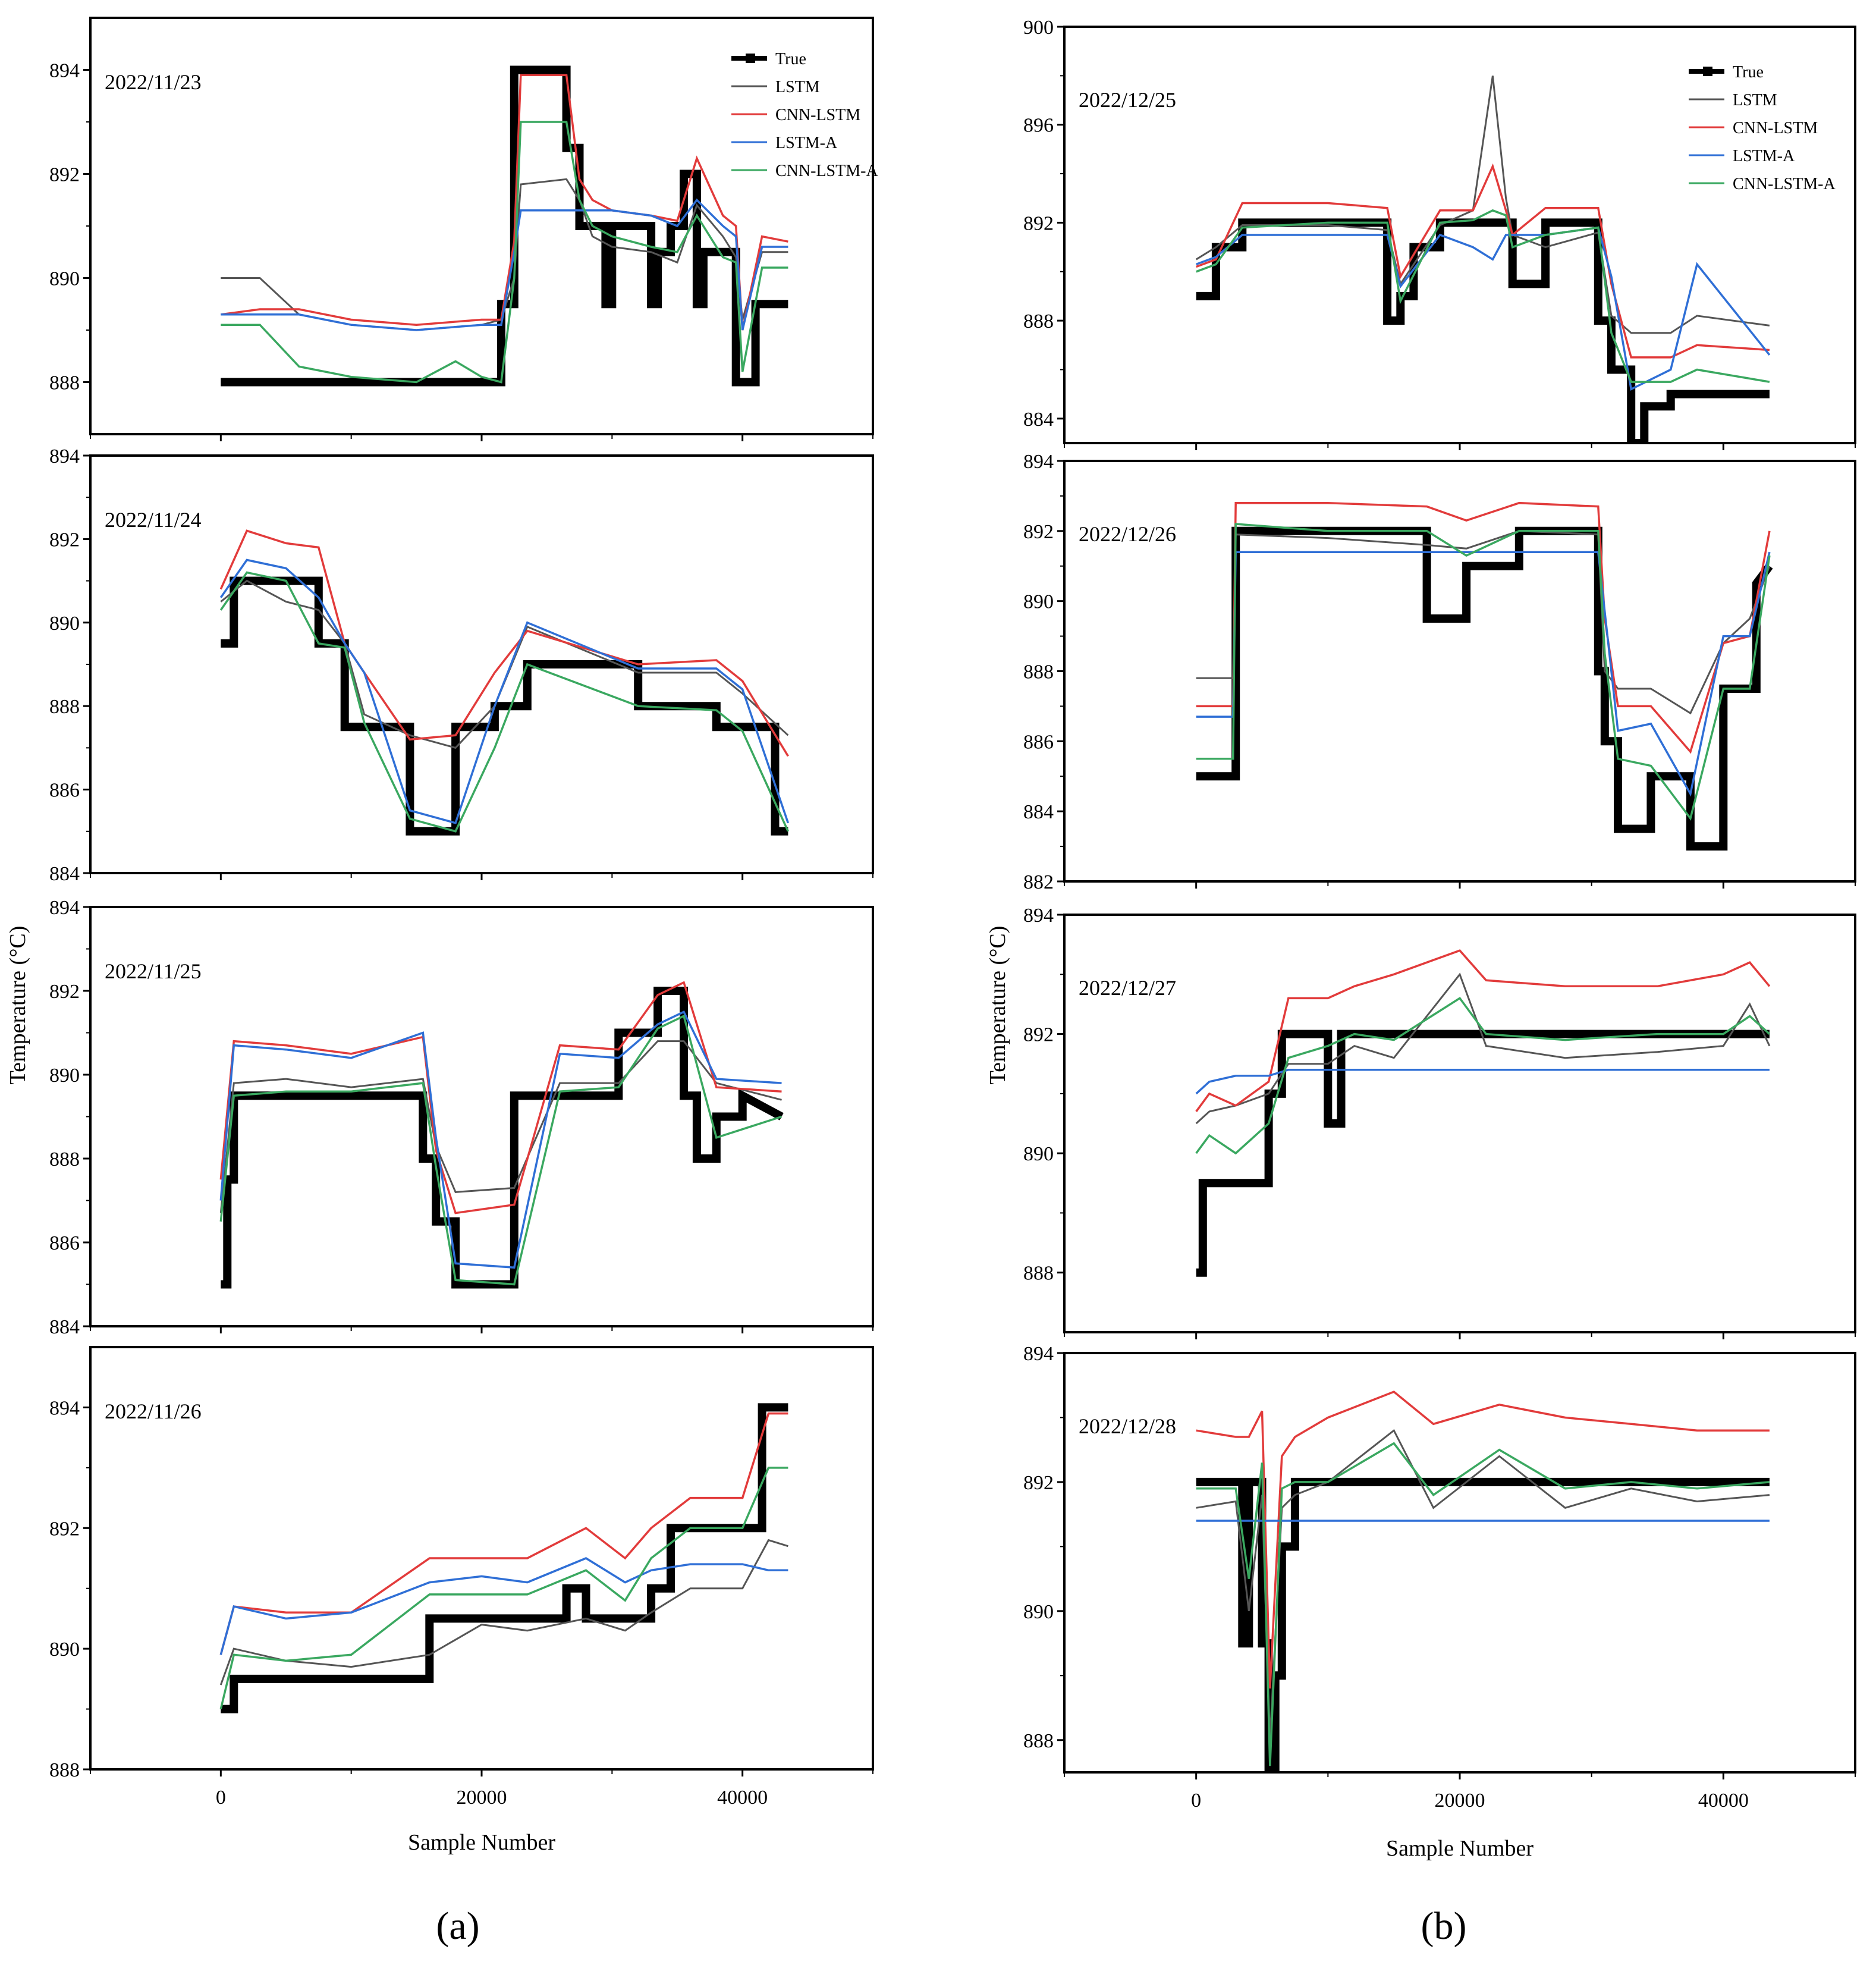 This screenshot has width=1876, height=1968. I want to click on legend-marker, so click(1707, 71).